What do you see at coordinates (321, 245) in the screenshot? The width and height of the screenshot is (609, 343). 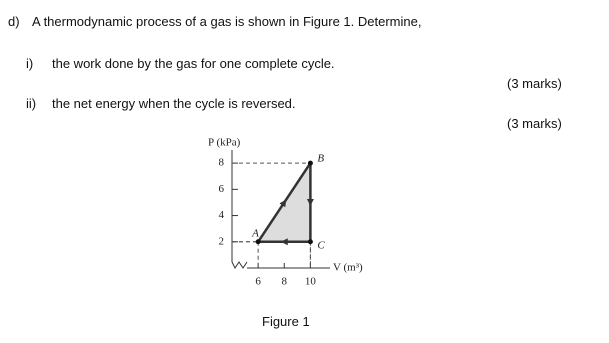 I see `point-label: C` at bounding box center [321, 245].